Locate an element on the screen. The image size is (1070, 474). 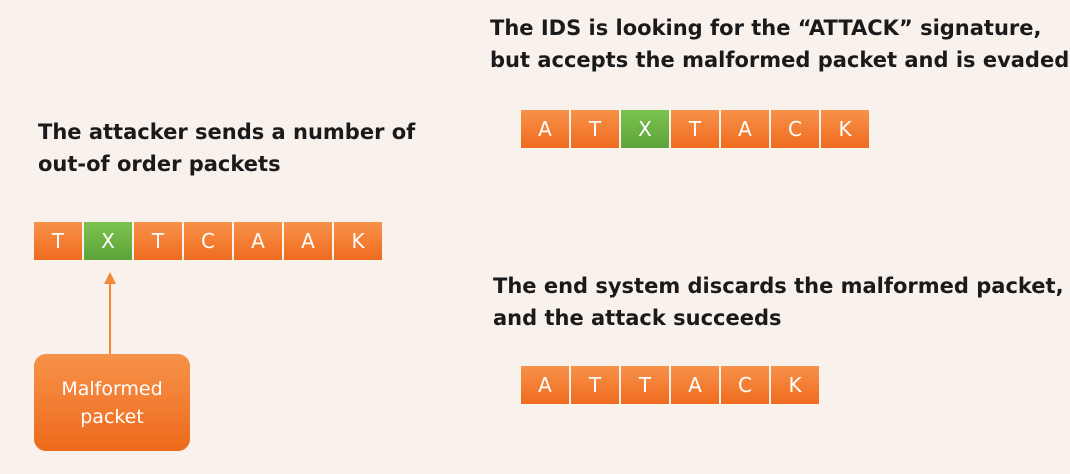
end-system-caption-line-2: and the attack succeeds is located at coordinates (637, 318).